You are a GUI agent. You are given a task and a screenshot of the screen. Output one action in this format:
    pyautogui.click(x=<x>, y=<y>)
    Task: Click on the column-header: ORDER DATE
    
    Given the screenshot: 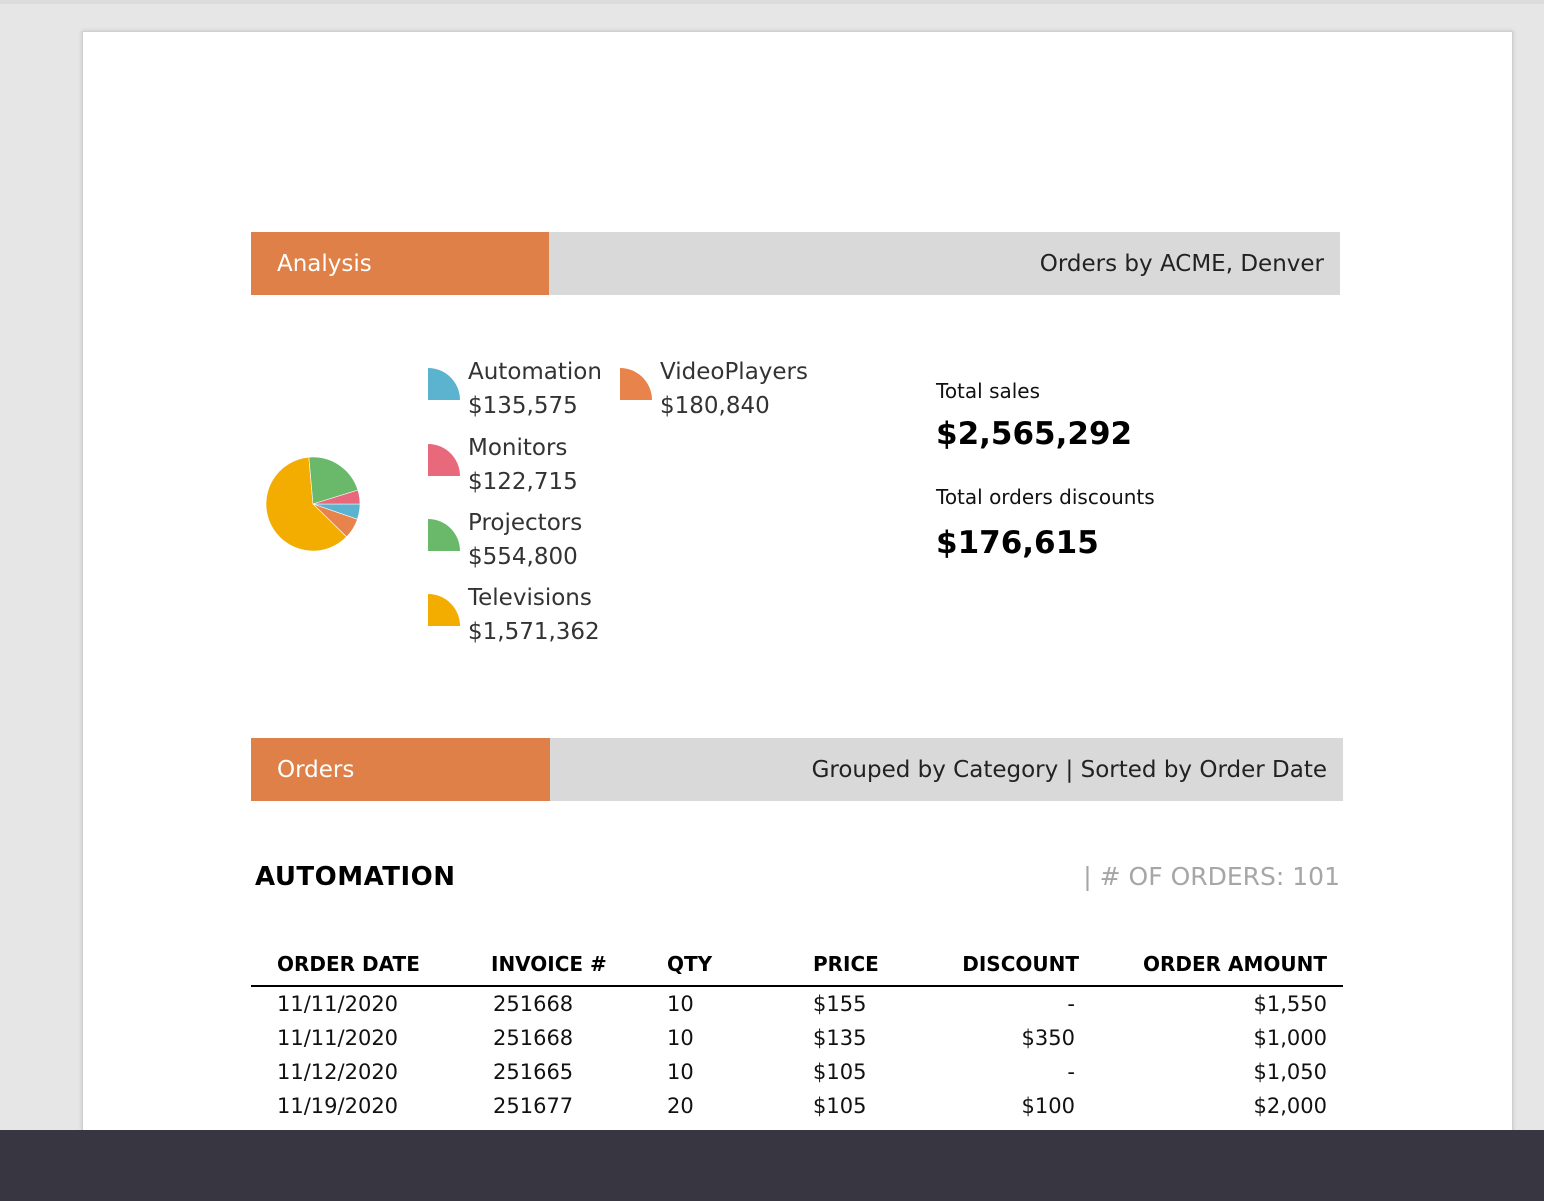 What is the action you would take?
    pyautogui.click(x=348, y=964)
    